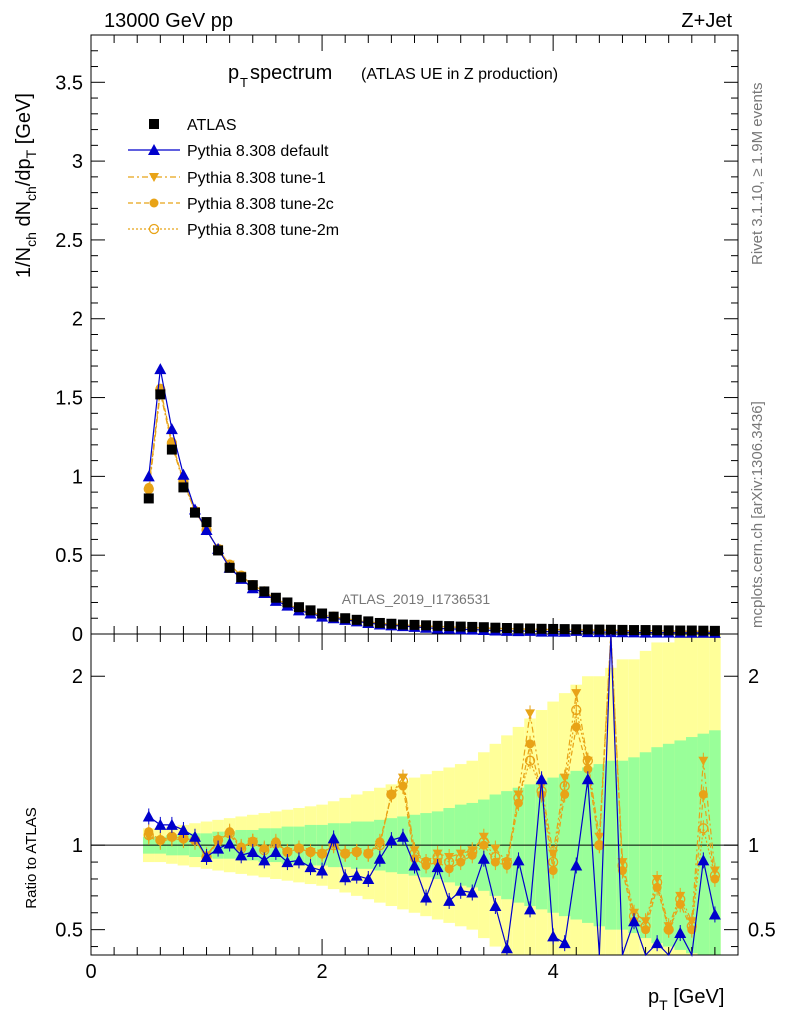 Image resolution: width=786 pixels, height=1024 pixels. I want to click on mcplots-info: mcplots.cern.ch [arXiv:1306.3436], so click(757, 514).